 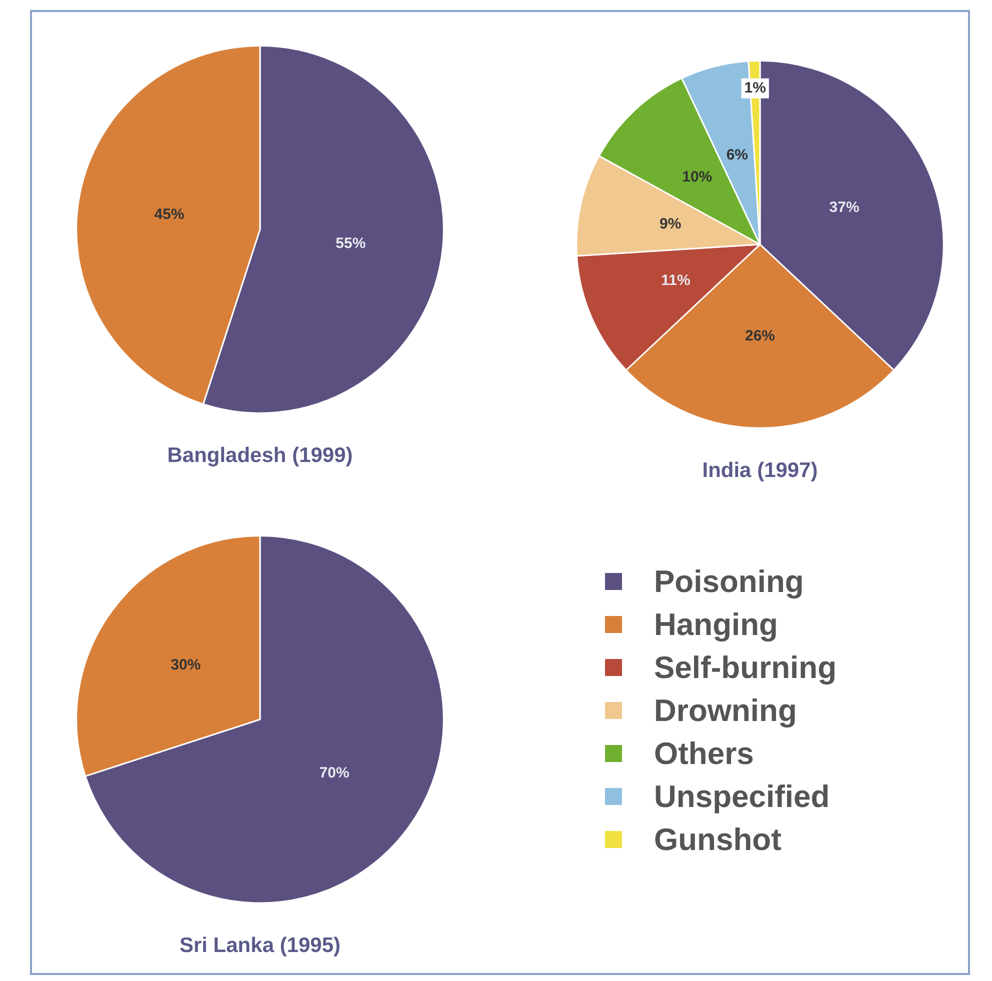 I want to click on data-label: 1%, so click(x=755, y=88).